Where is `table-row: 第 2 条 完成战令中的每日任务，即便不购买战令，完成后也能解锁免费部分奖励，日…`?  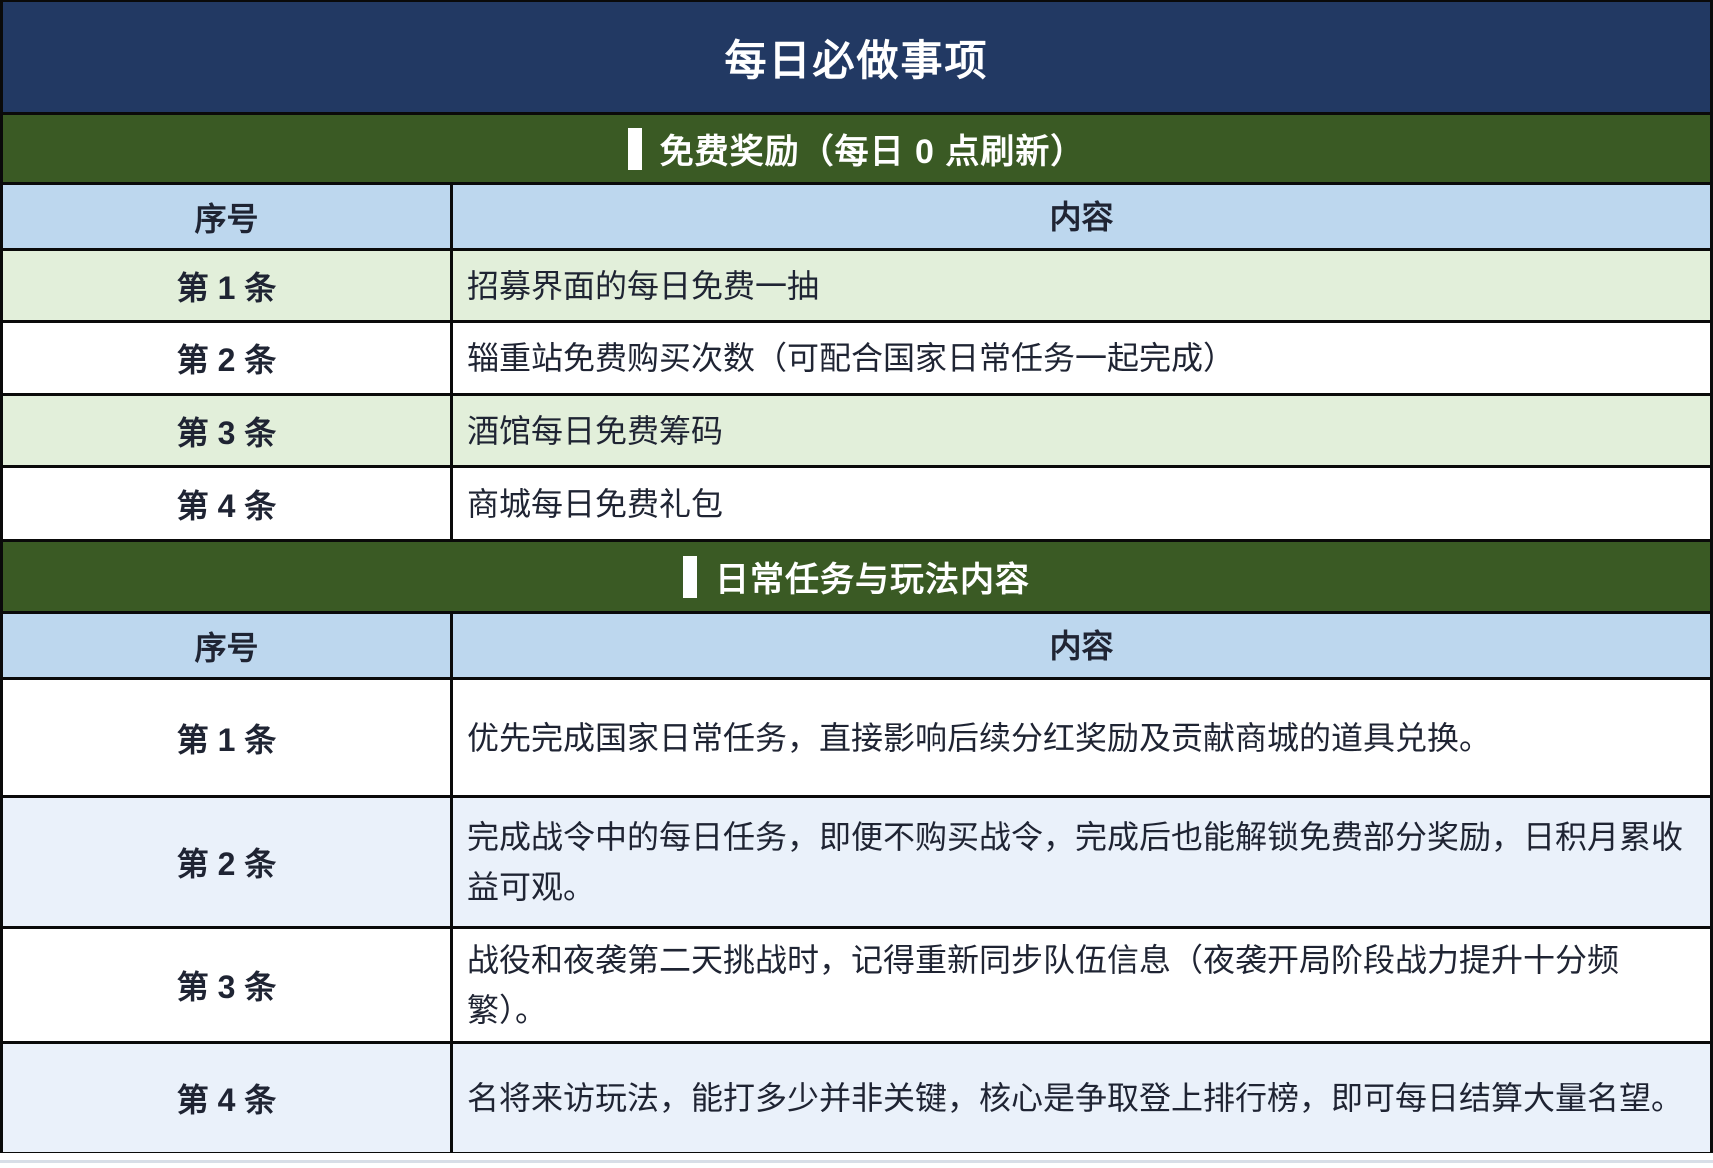 table-row: 第 2 条 完成战令中的每日任务，即便不购买战令，完成后也能解锁免费部分奖励，日… is located at coordinates (856, 860).